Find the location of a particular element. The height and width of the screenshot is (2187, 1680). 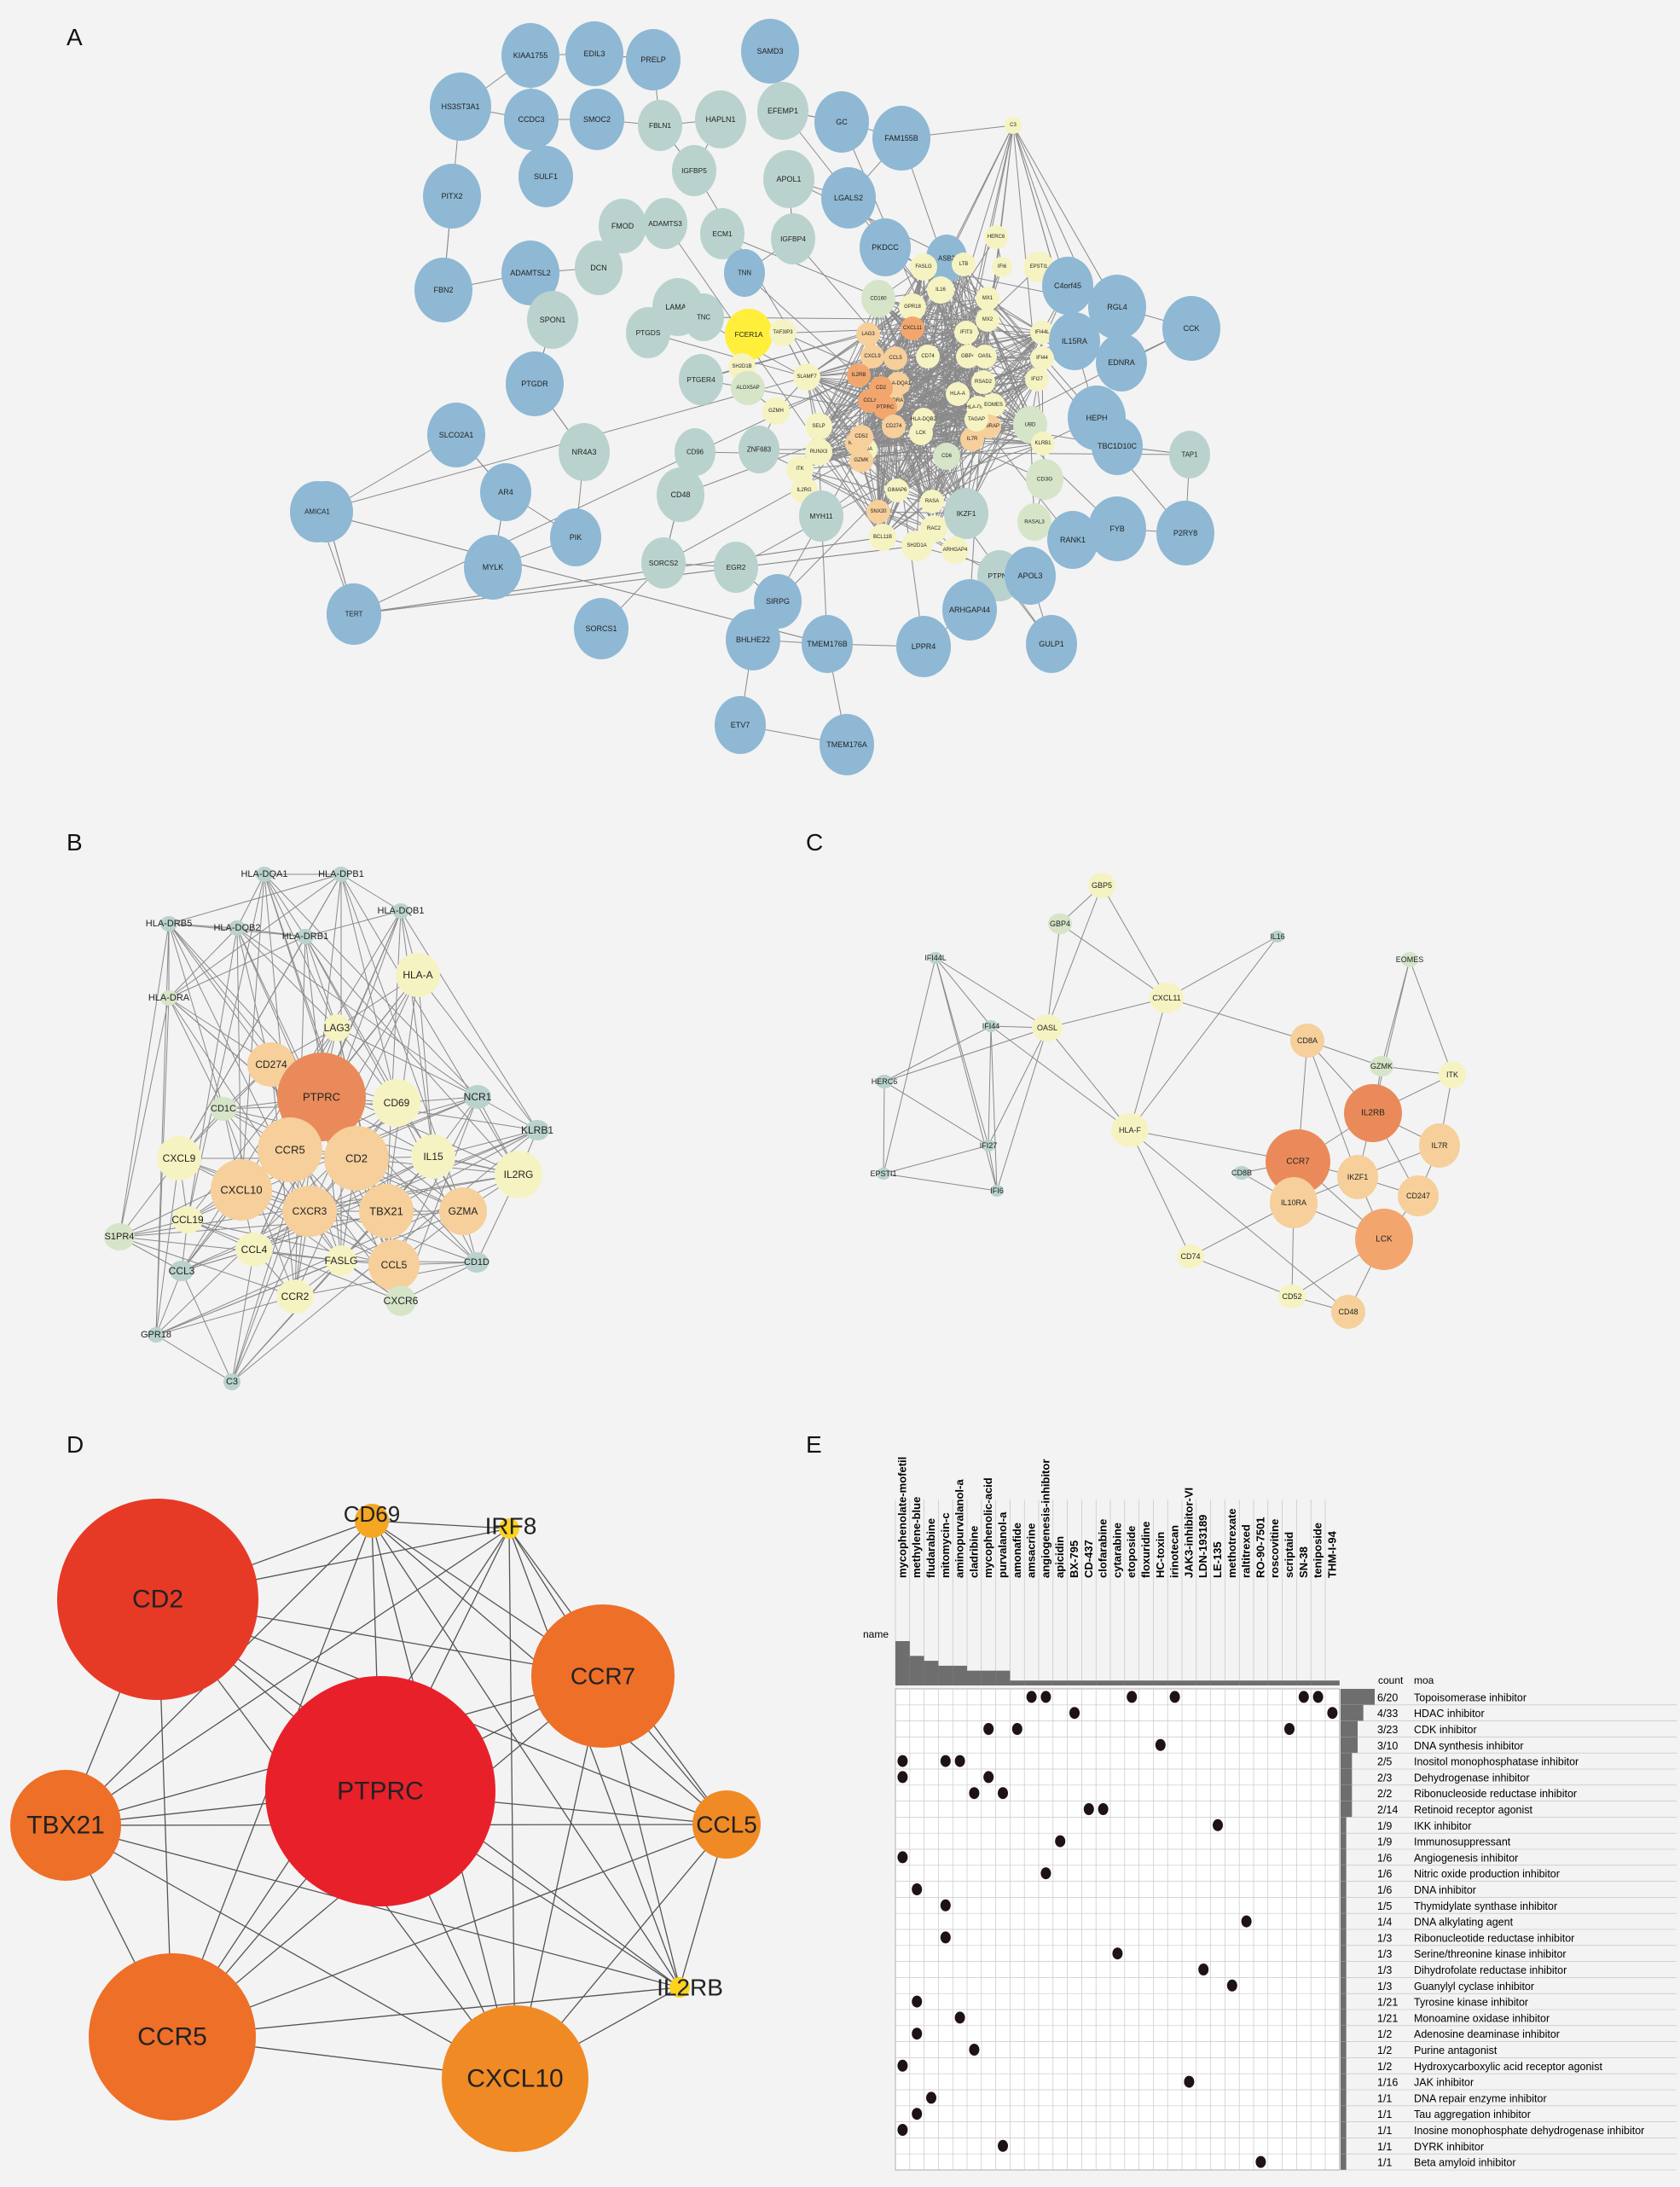

network-d-node-label: CD2 is located at coordinates (157, 1600).